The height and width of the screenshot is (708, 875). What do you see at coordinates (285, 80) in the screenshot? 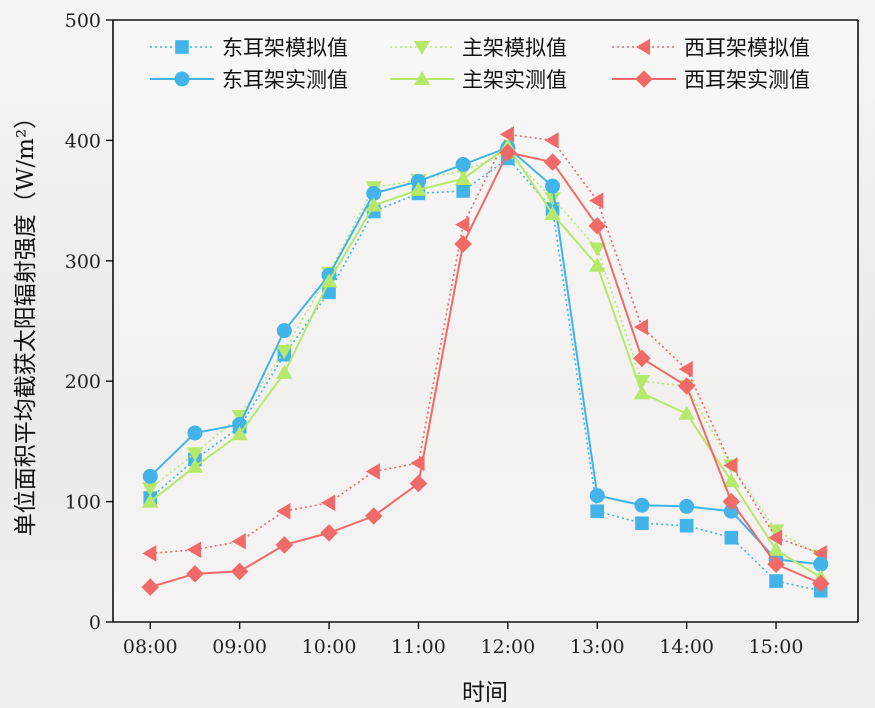
I see `legend-label: 东耳架实测值` at bounding box center [285, 80].